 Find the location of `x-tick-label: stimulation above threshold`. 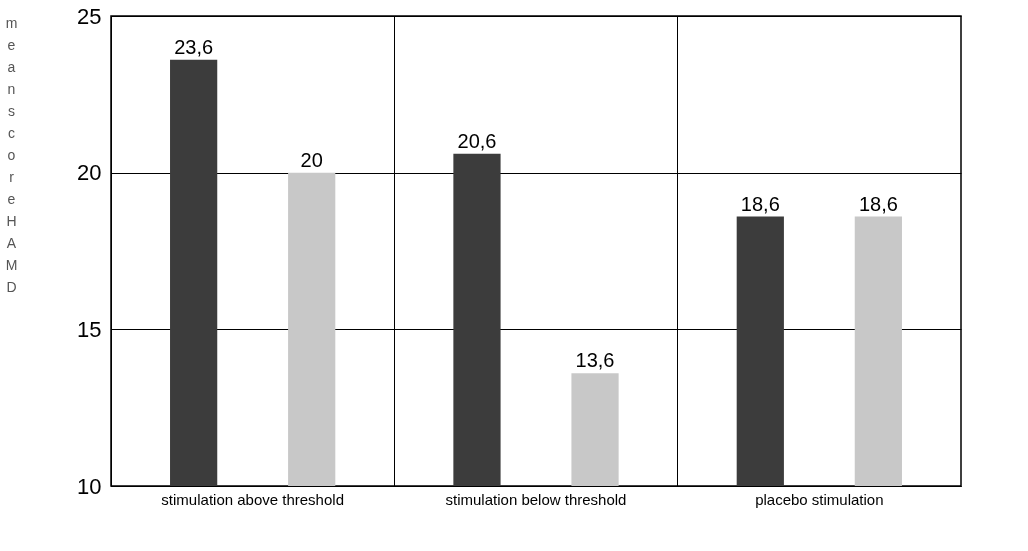

x-tick-label: stimulation above threshold is located at coordinates (252, 499).